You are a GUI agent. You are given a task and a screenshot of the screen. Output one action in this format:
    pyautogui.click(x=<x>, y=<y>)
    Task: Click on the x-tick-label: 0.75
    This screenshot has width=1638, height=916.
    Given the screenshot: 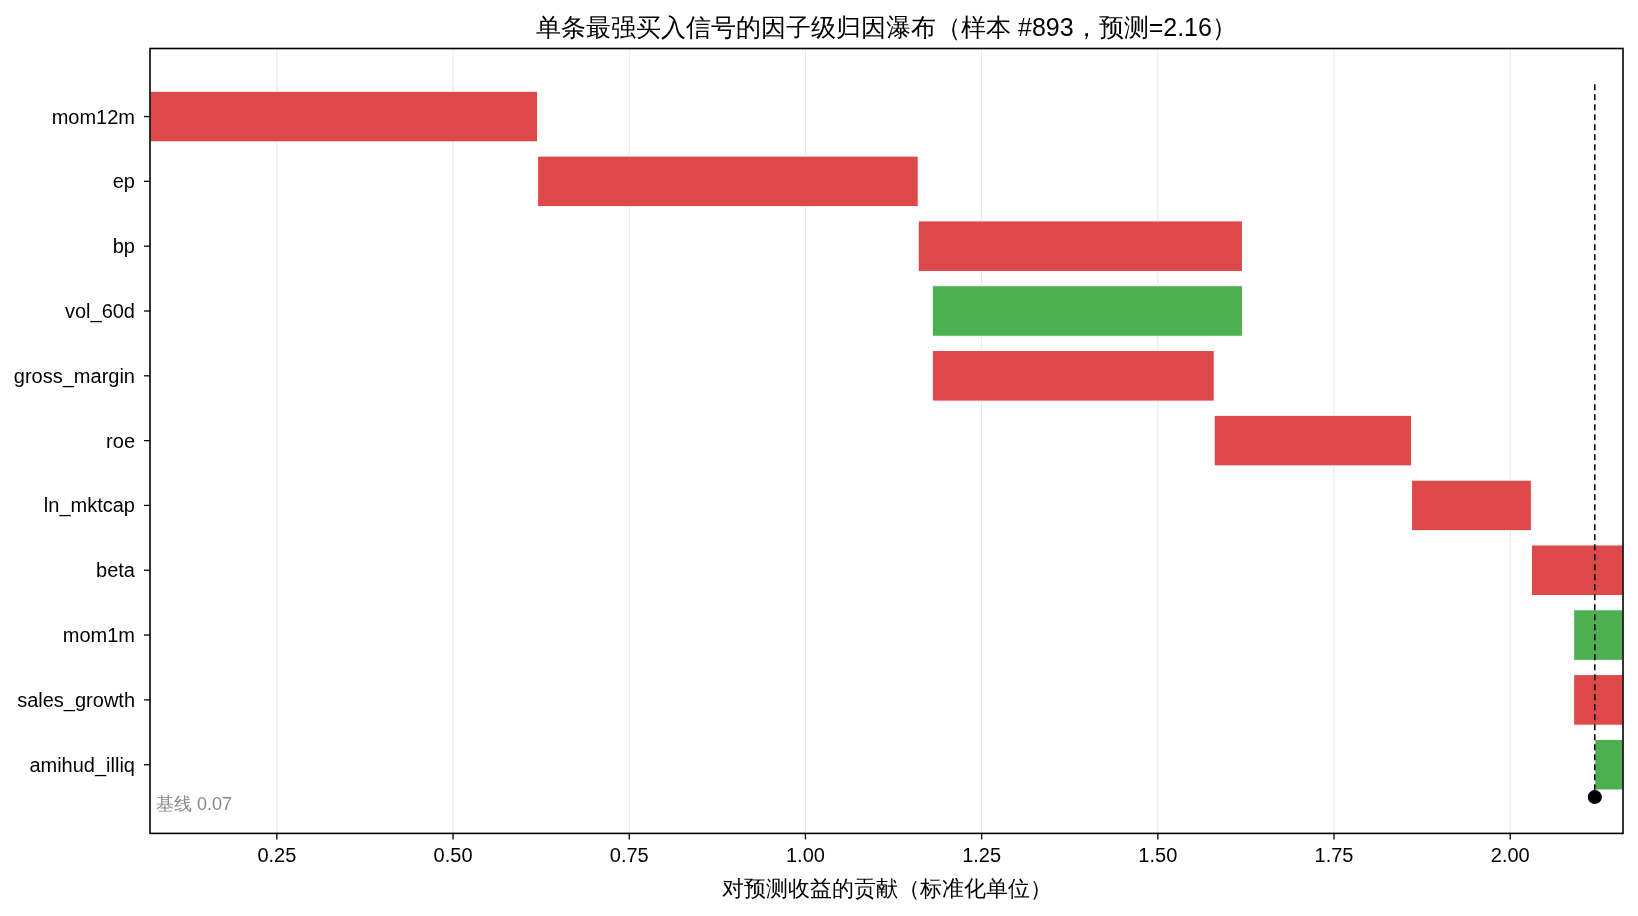 What is the action you would take?
    pyautogui.click(x=629, y=855)
    